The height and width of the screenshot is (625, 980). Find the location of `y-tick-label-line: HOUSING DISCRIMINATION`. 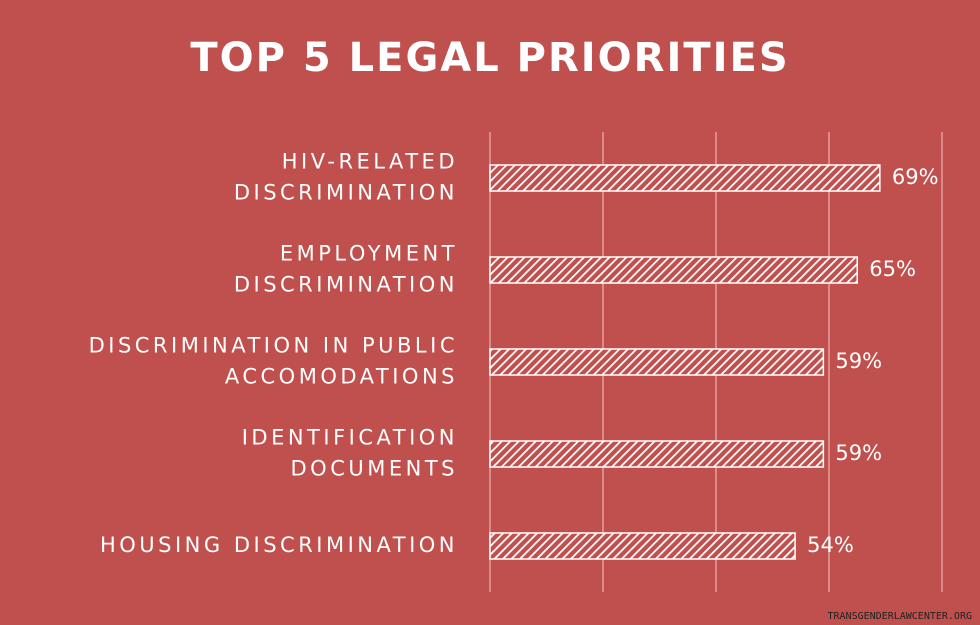

y-tick-label-line: HOUSING DISCRIMINATION is located at coordinates (279, 545).